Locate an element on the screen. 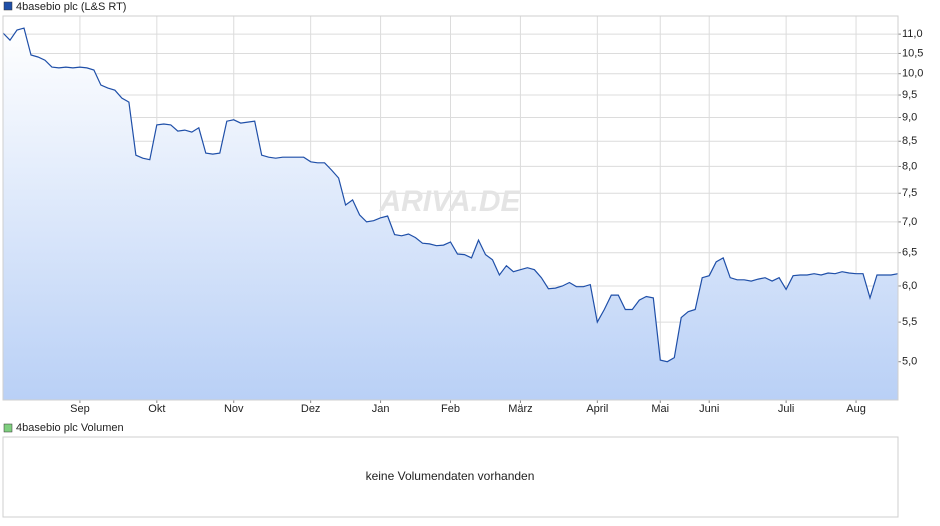 This screenshot has width=940, height=526. volume-frame is located at coordinates (450, 477).